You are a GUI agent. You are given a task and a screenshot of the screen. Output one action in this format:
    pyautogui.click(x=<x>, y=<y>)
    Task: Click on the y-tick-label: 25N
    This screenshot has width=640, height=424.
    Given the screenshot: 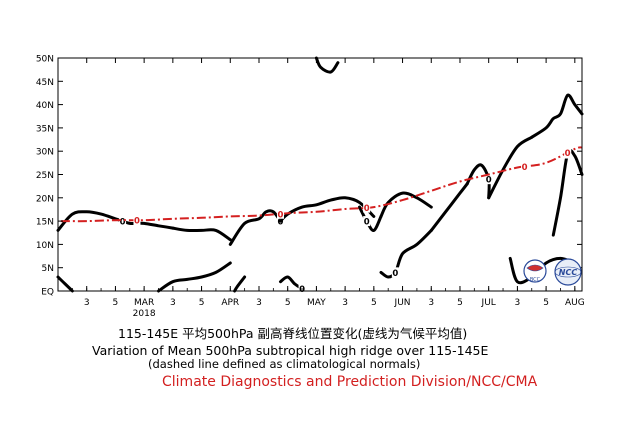 What is the action you would take?
    pyautogui.click(x=45, y=176)
    